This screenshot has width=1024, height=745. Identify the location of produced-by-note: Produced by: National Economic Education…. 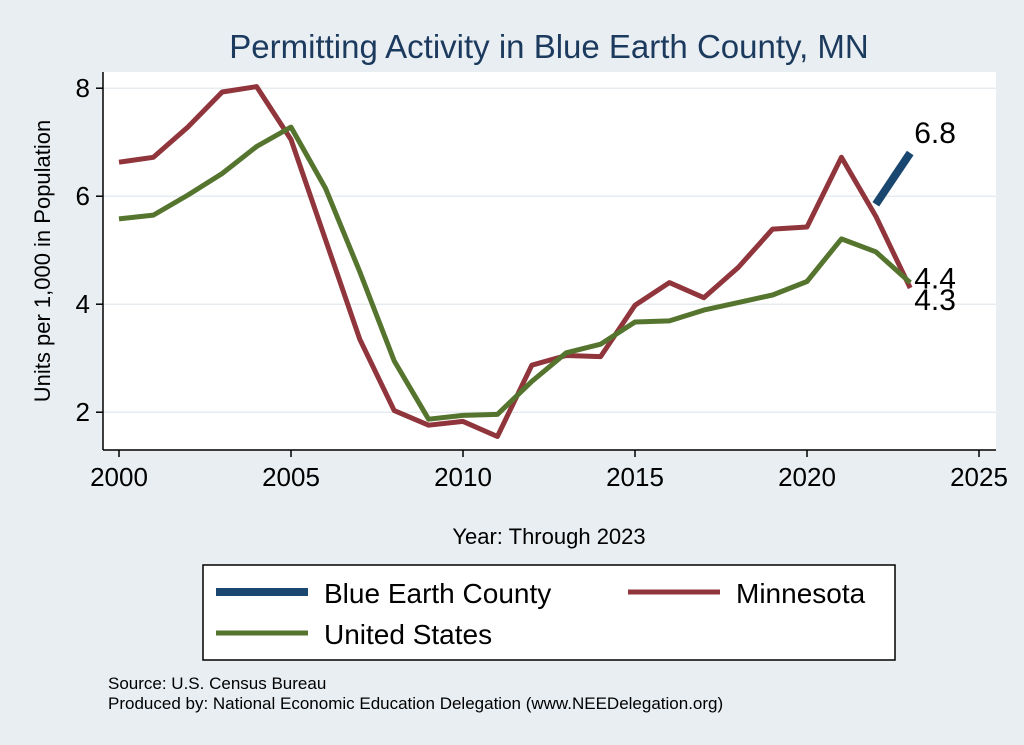
(415, 703).